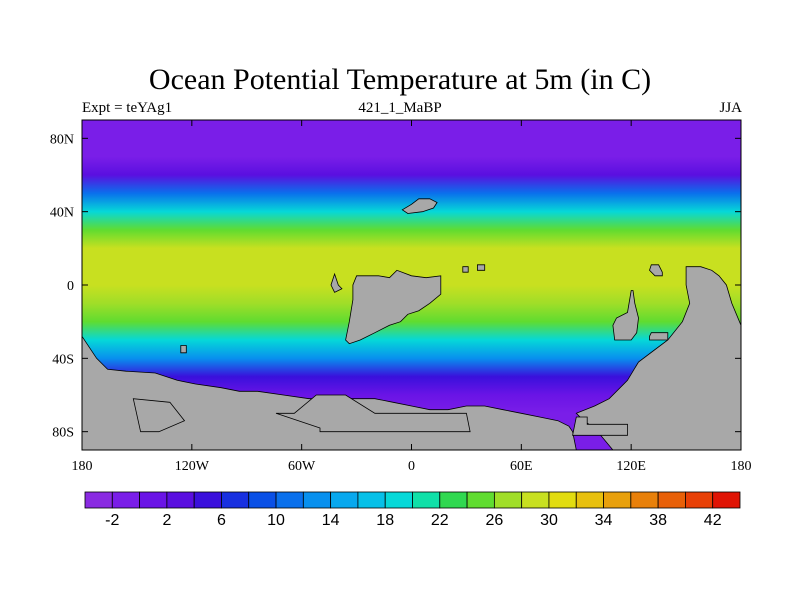 Image resolution: width=800 pixels, height=600 pixels. I want to click on land-indian-islet-a, so click(465, 269).